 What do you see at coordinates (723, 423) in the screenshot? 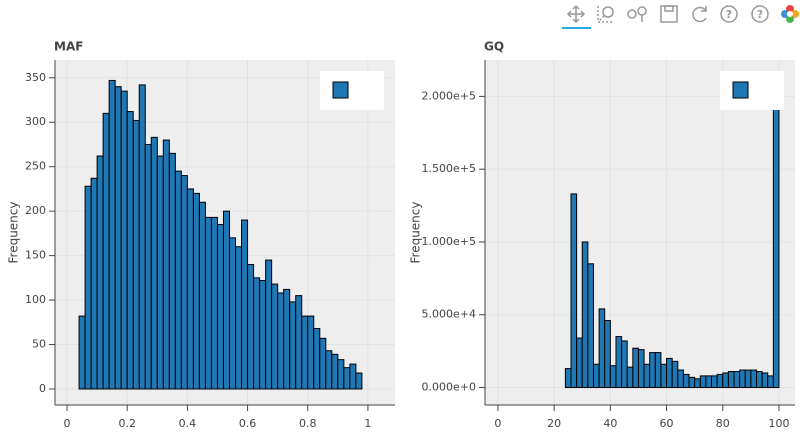
I see `x-tick-label: 80` at bounding box center [723, 423].